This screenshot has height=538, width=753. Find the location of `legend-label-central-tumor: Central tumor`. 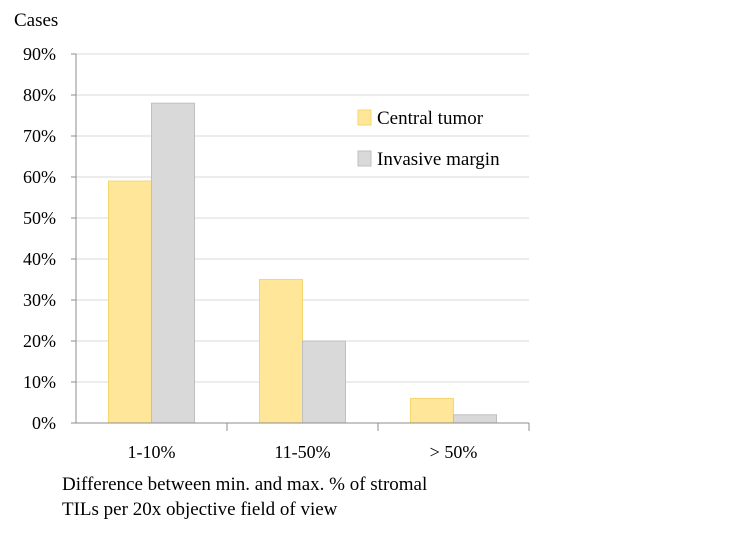

legend-label-central-tumor: Central tumor is located at coordinates (430, 118).